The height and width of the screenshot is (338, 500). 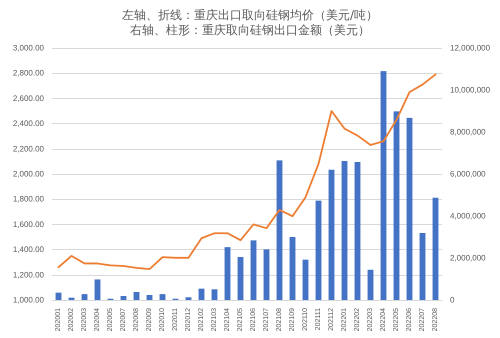 What do you see at coordinates (250, 30) in the screenshot?
I see `chart-subtitle: 右轴、柱形：重庆取向硅钢出口金额（美元）` at bounding box center [250, 30].